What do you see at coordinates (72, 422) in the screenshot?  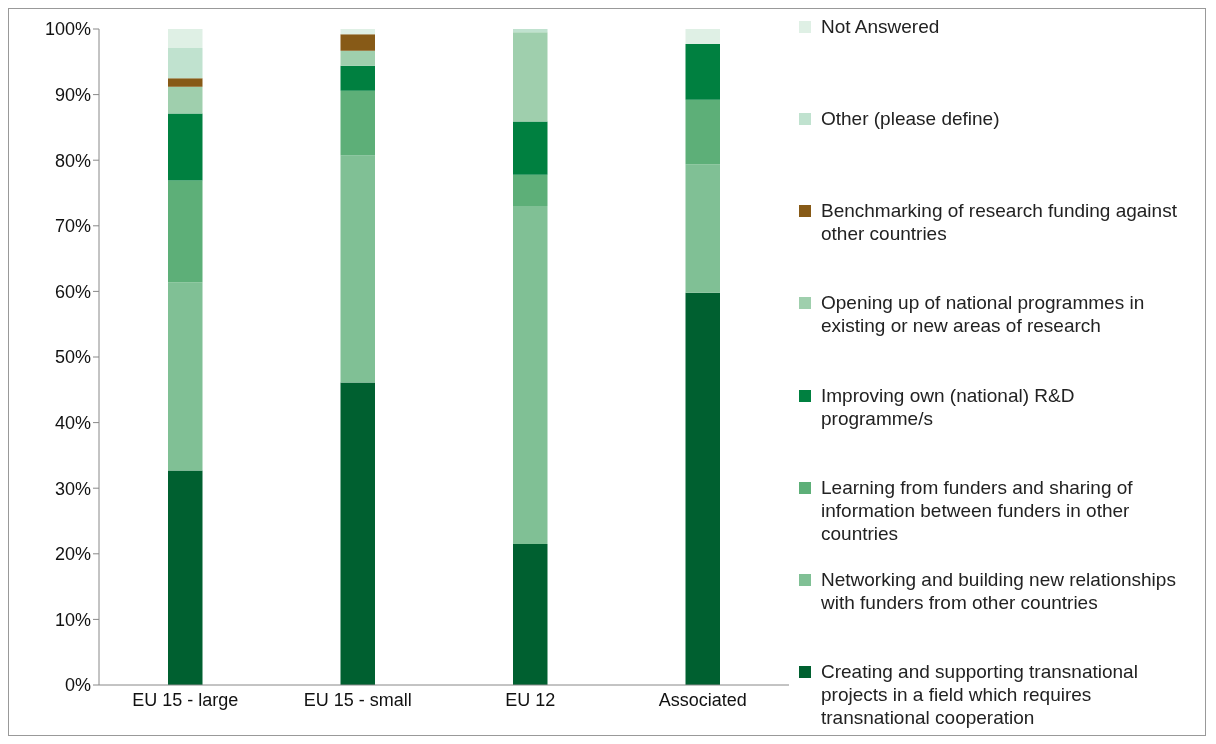 I see `y-tick-label: 40%` at bounding box center [72, 422].